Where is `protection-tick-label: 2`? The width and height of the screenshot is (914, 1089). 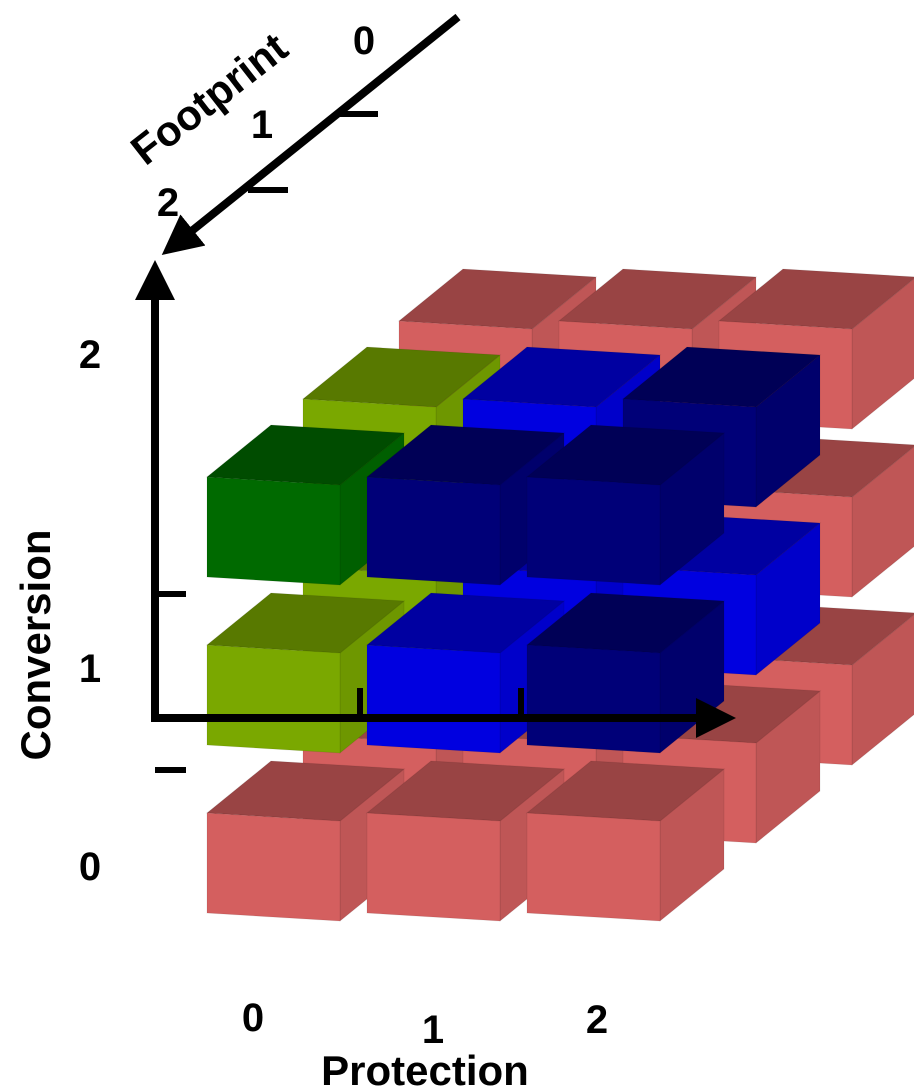 protection-tick-label: 2 is located at coordinates (597, 1020).